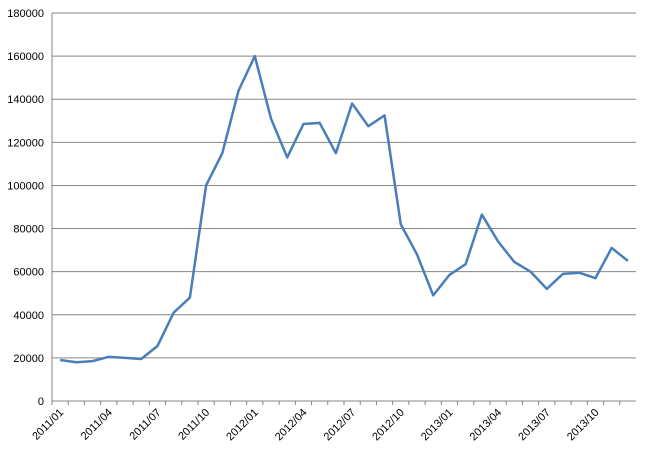  I want to click on y-tick-label: 140000, so click(25, 100).